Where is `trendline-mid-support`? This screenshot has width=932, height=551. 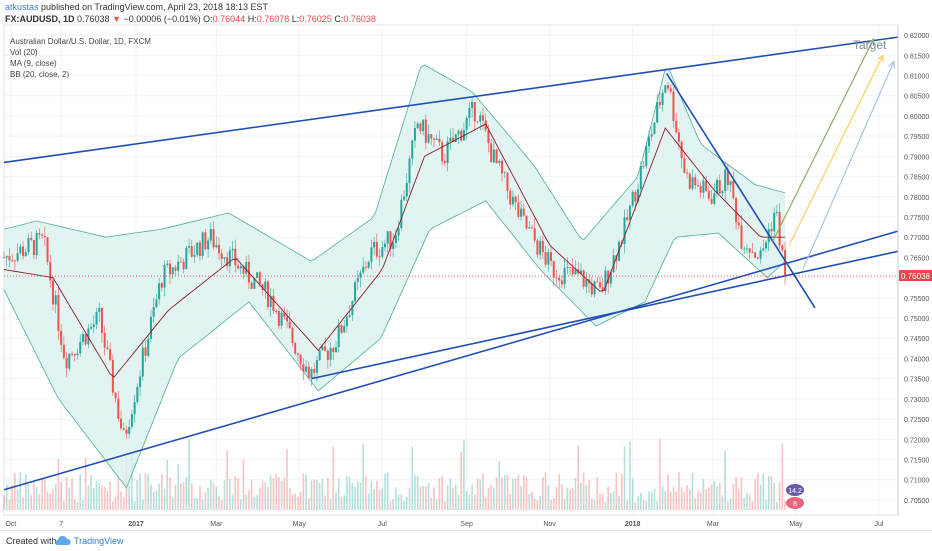 trendline-mid-support is located at coordinates (605, 315).